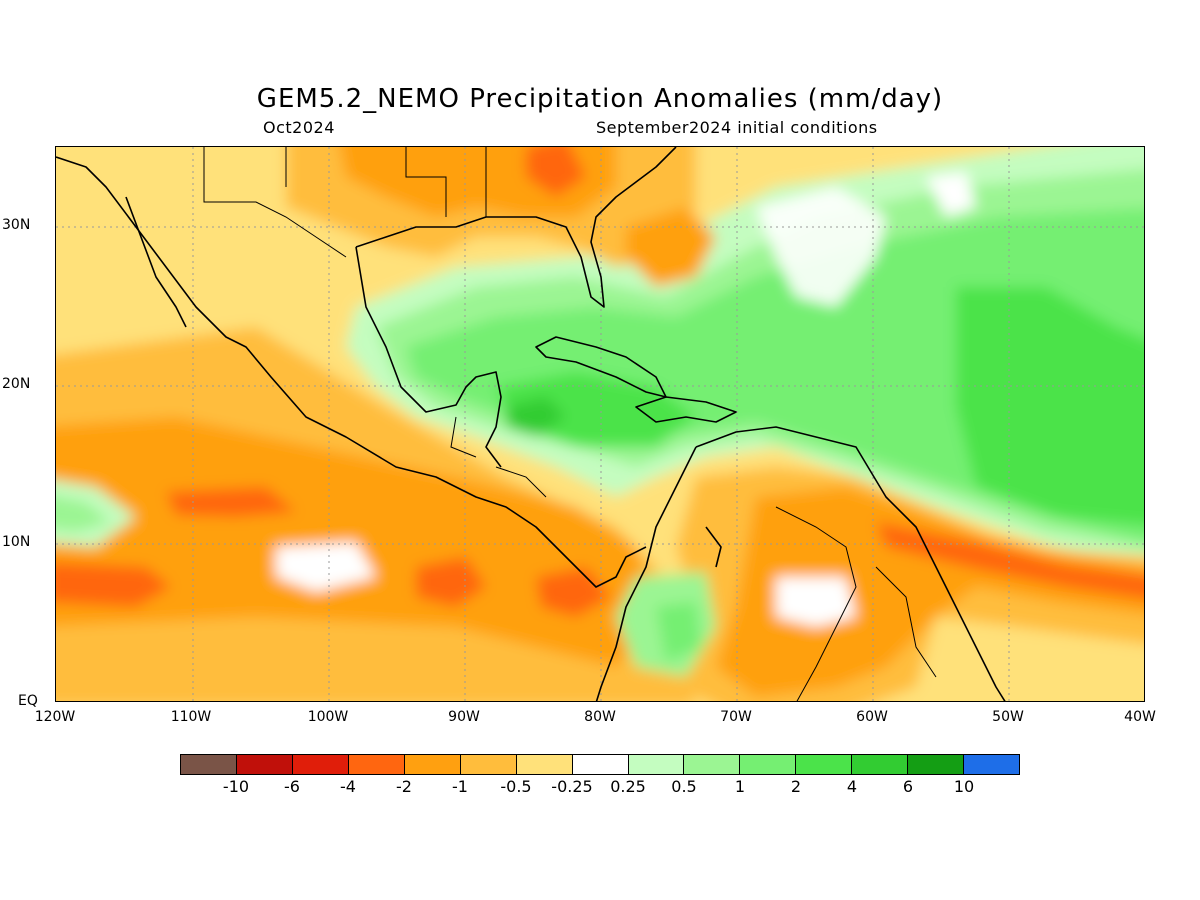 This screenshot has height=900, width=1200. Describe the element at coordinates (16, 225) in the screenshot. I see `lat-label-30n: 30N` at that location.